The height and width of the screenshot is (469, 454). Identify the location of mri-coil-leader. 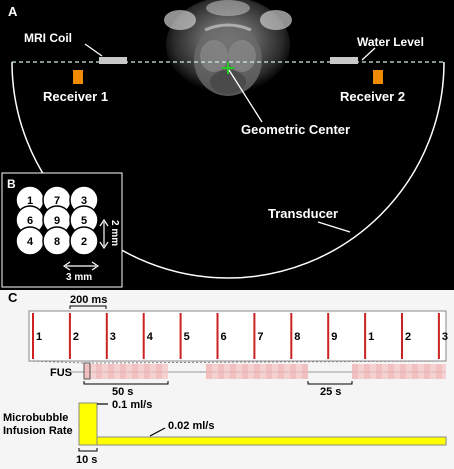
(93, 50).